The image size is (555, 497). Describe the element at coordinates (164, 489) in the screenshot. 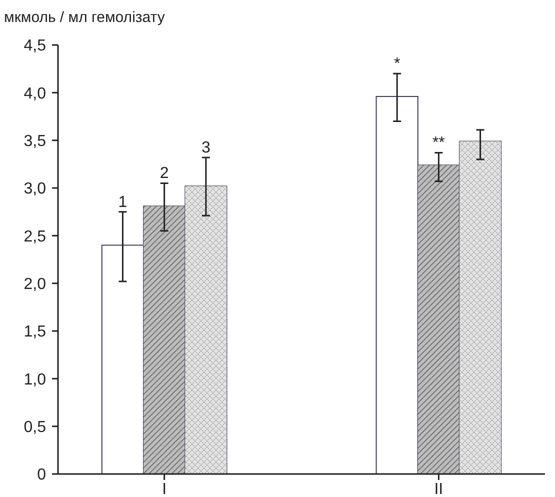

I see `x-tick-label: I` at that location.